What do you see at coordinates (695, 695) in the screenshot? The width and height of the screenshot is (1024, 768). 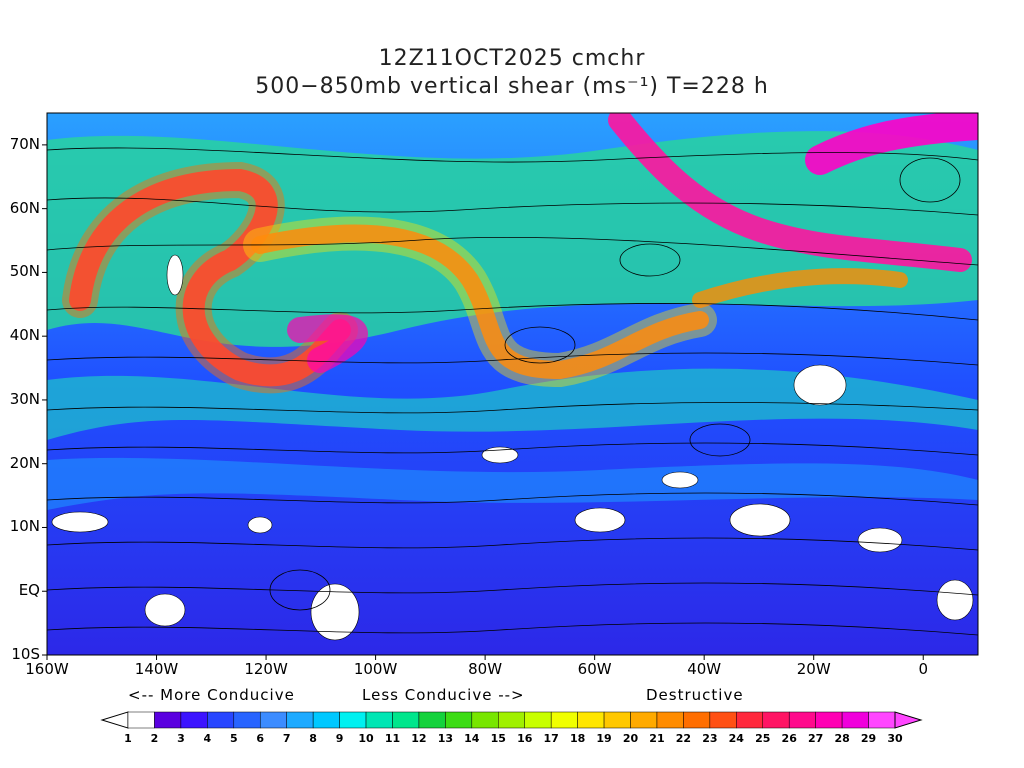 I see `legend-destructive: Destructive` at bounding box center [695, 695].